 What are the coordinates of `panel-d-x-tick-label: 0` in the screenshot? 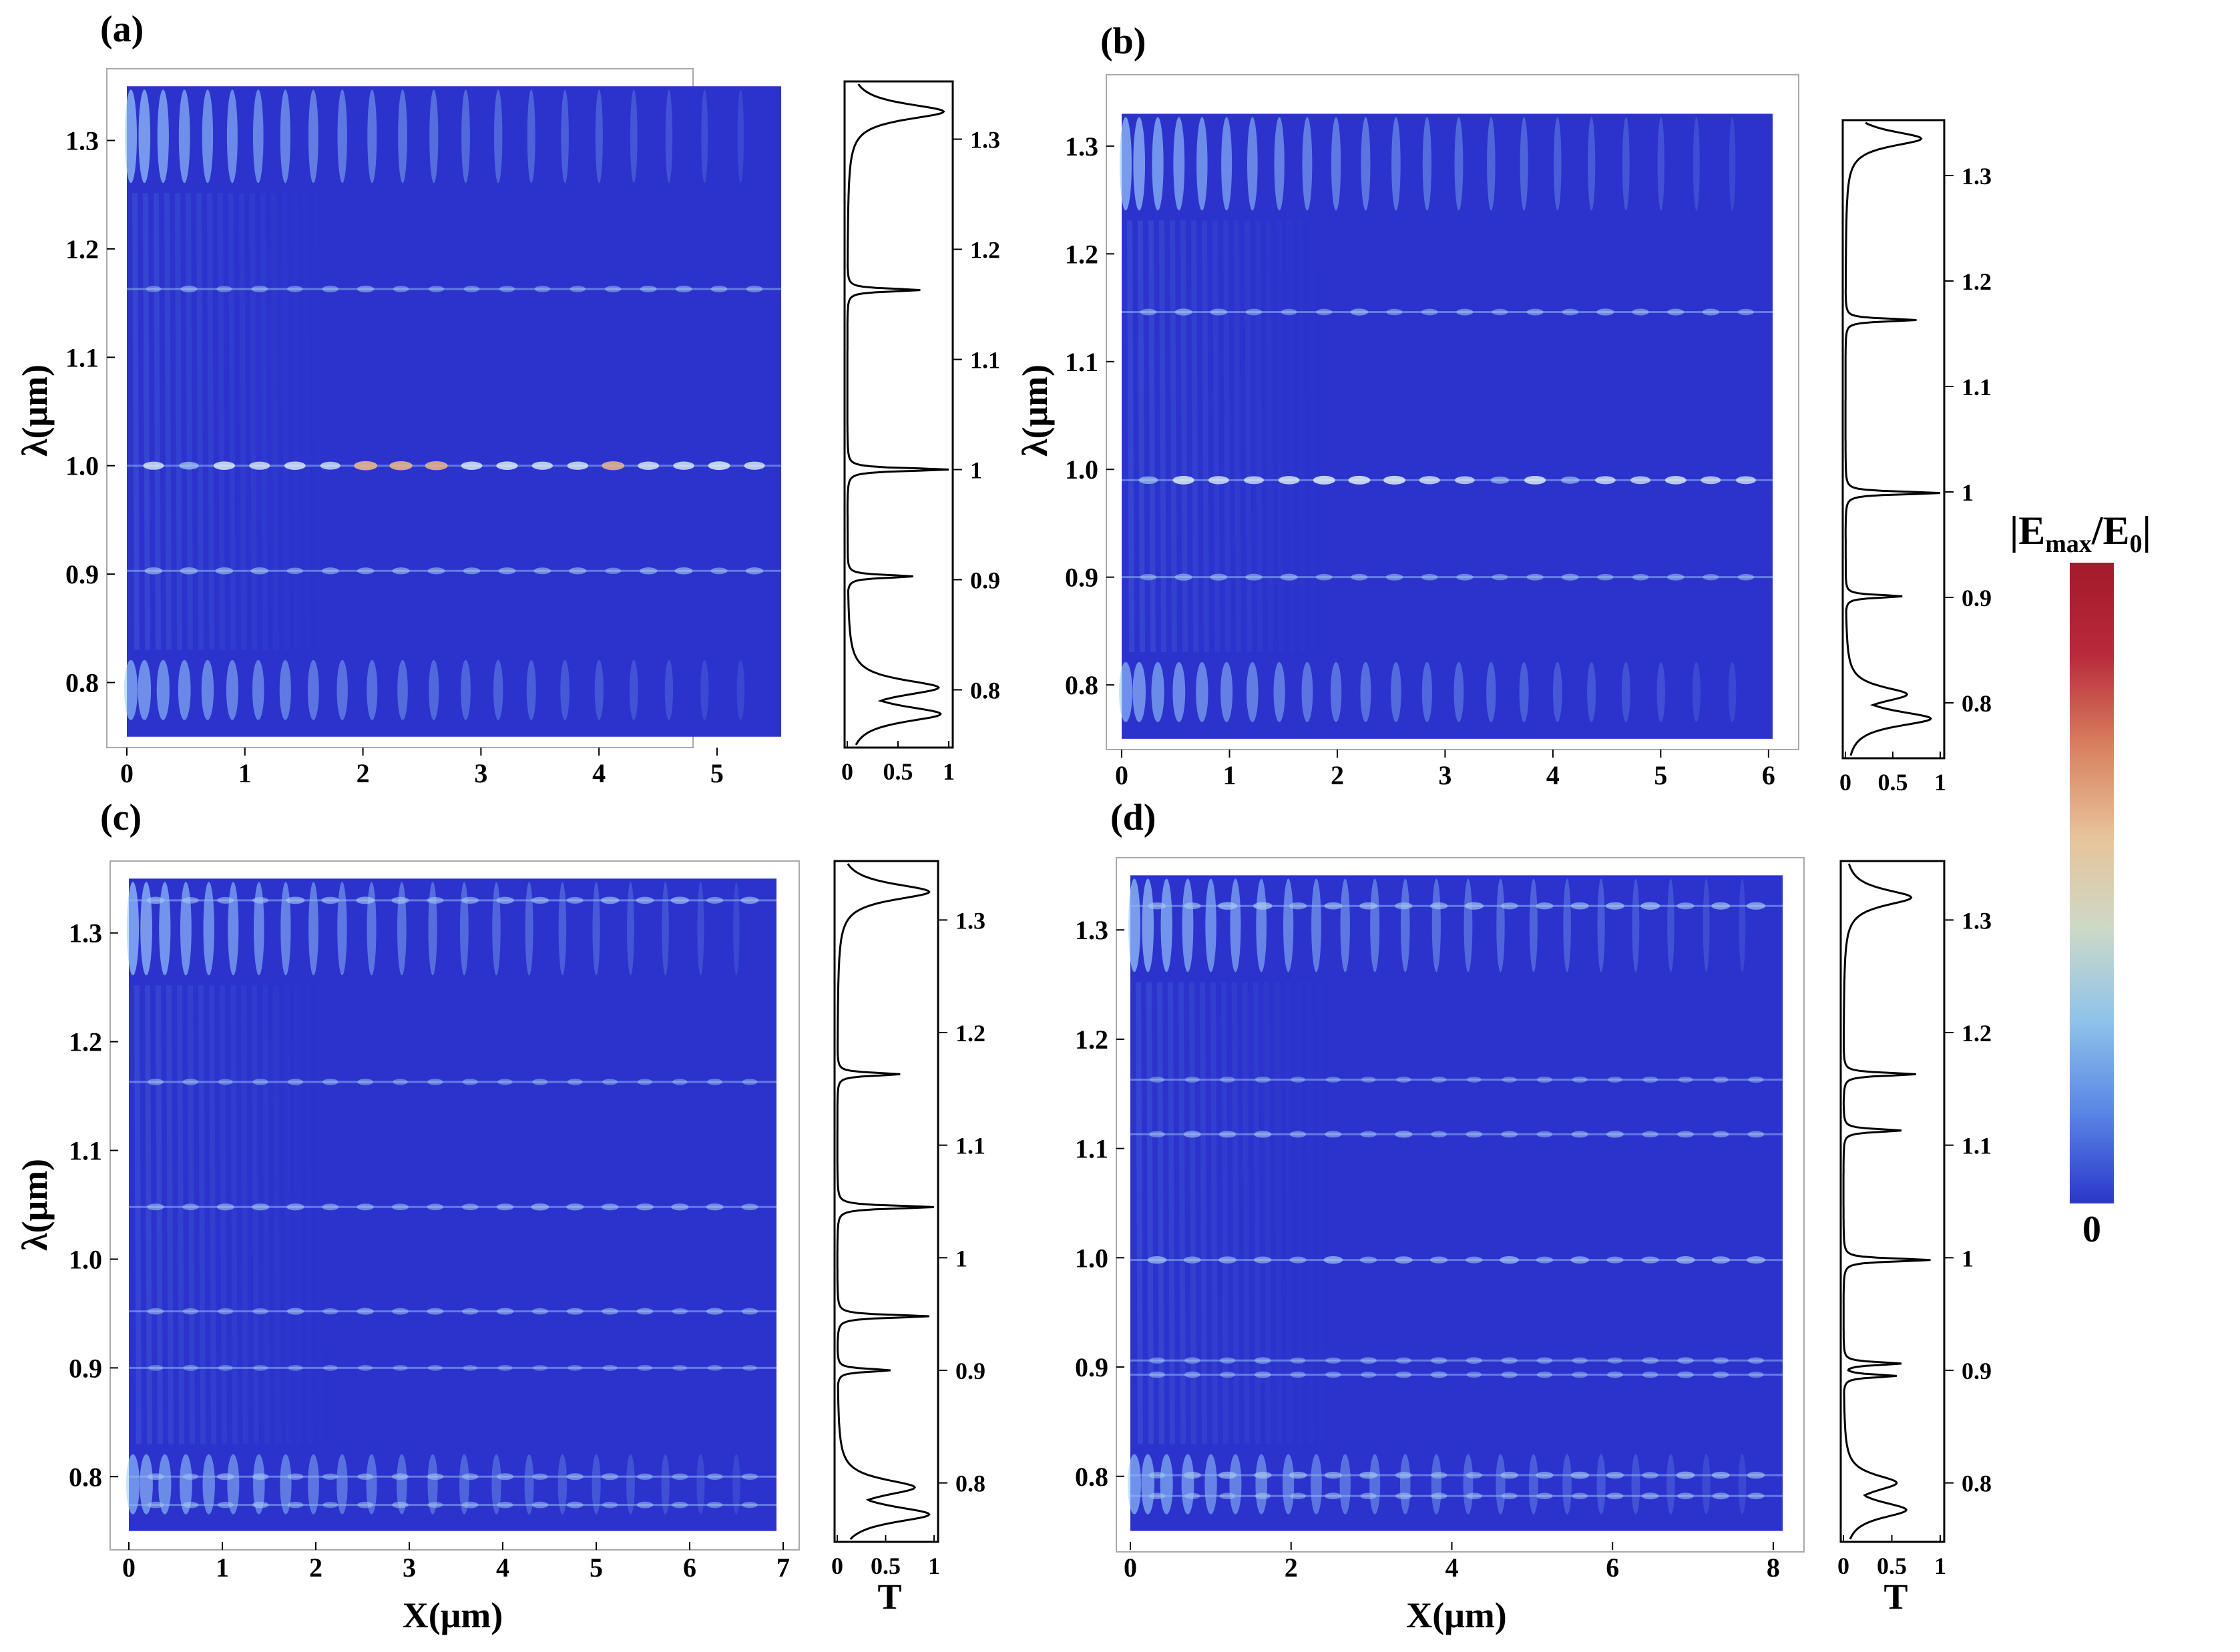 It's located at (1130, 1568).